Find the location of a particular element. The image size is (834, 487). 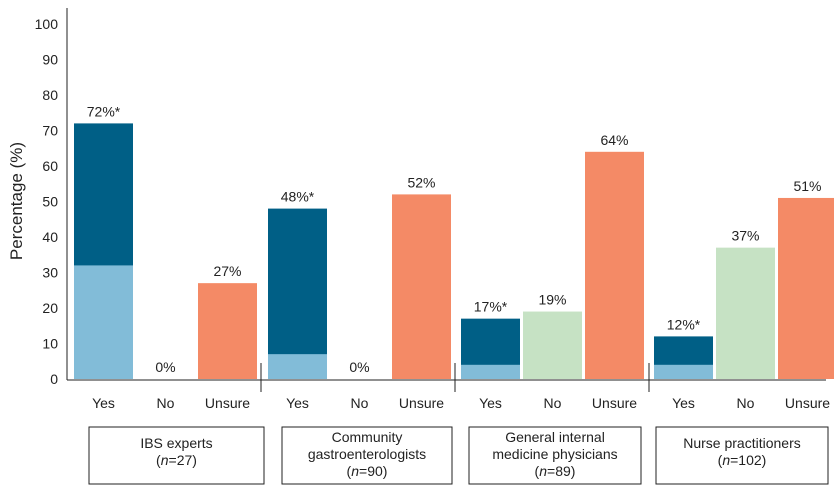

y-tick-label: 30 is located at coordinates (50, 273).